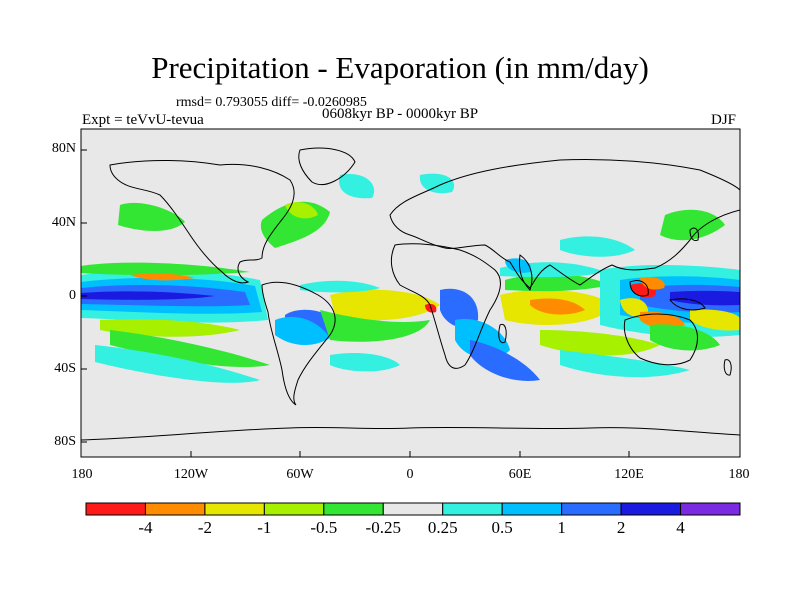 The width and height of the screenshot is (800, 600). What do you see at coordinates (739, 474) in the screenshot?
I see `x-tick-180e: 180` at bounding box center [739, 474].